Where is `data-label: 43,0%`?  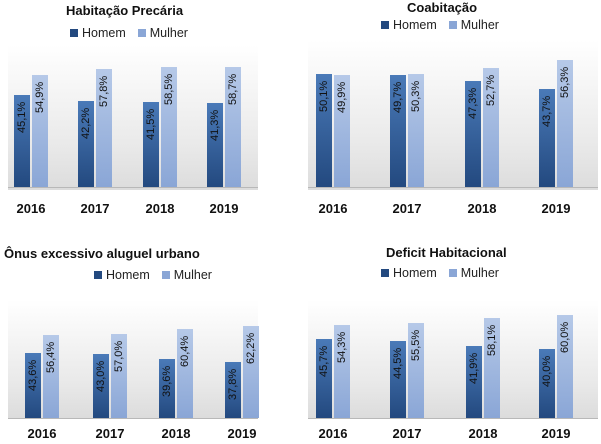
data-label: 43,0% is located at coordinates (101, 377).